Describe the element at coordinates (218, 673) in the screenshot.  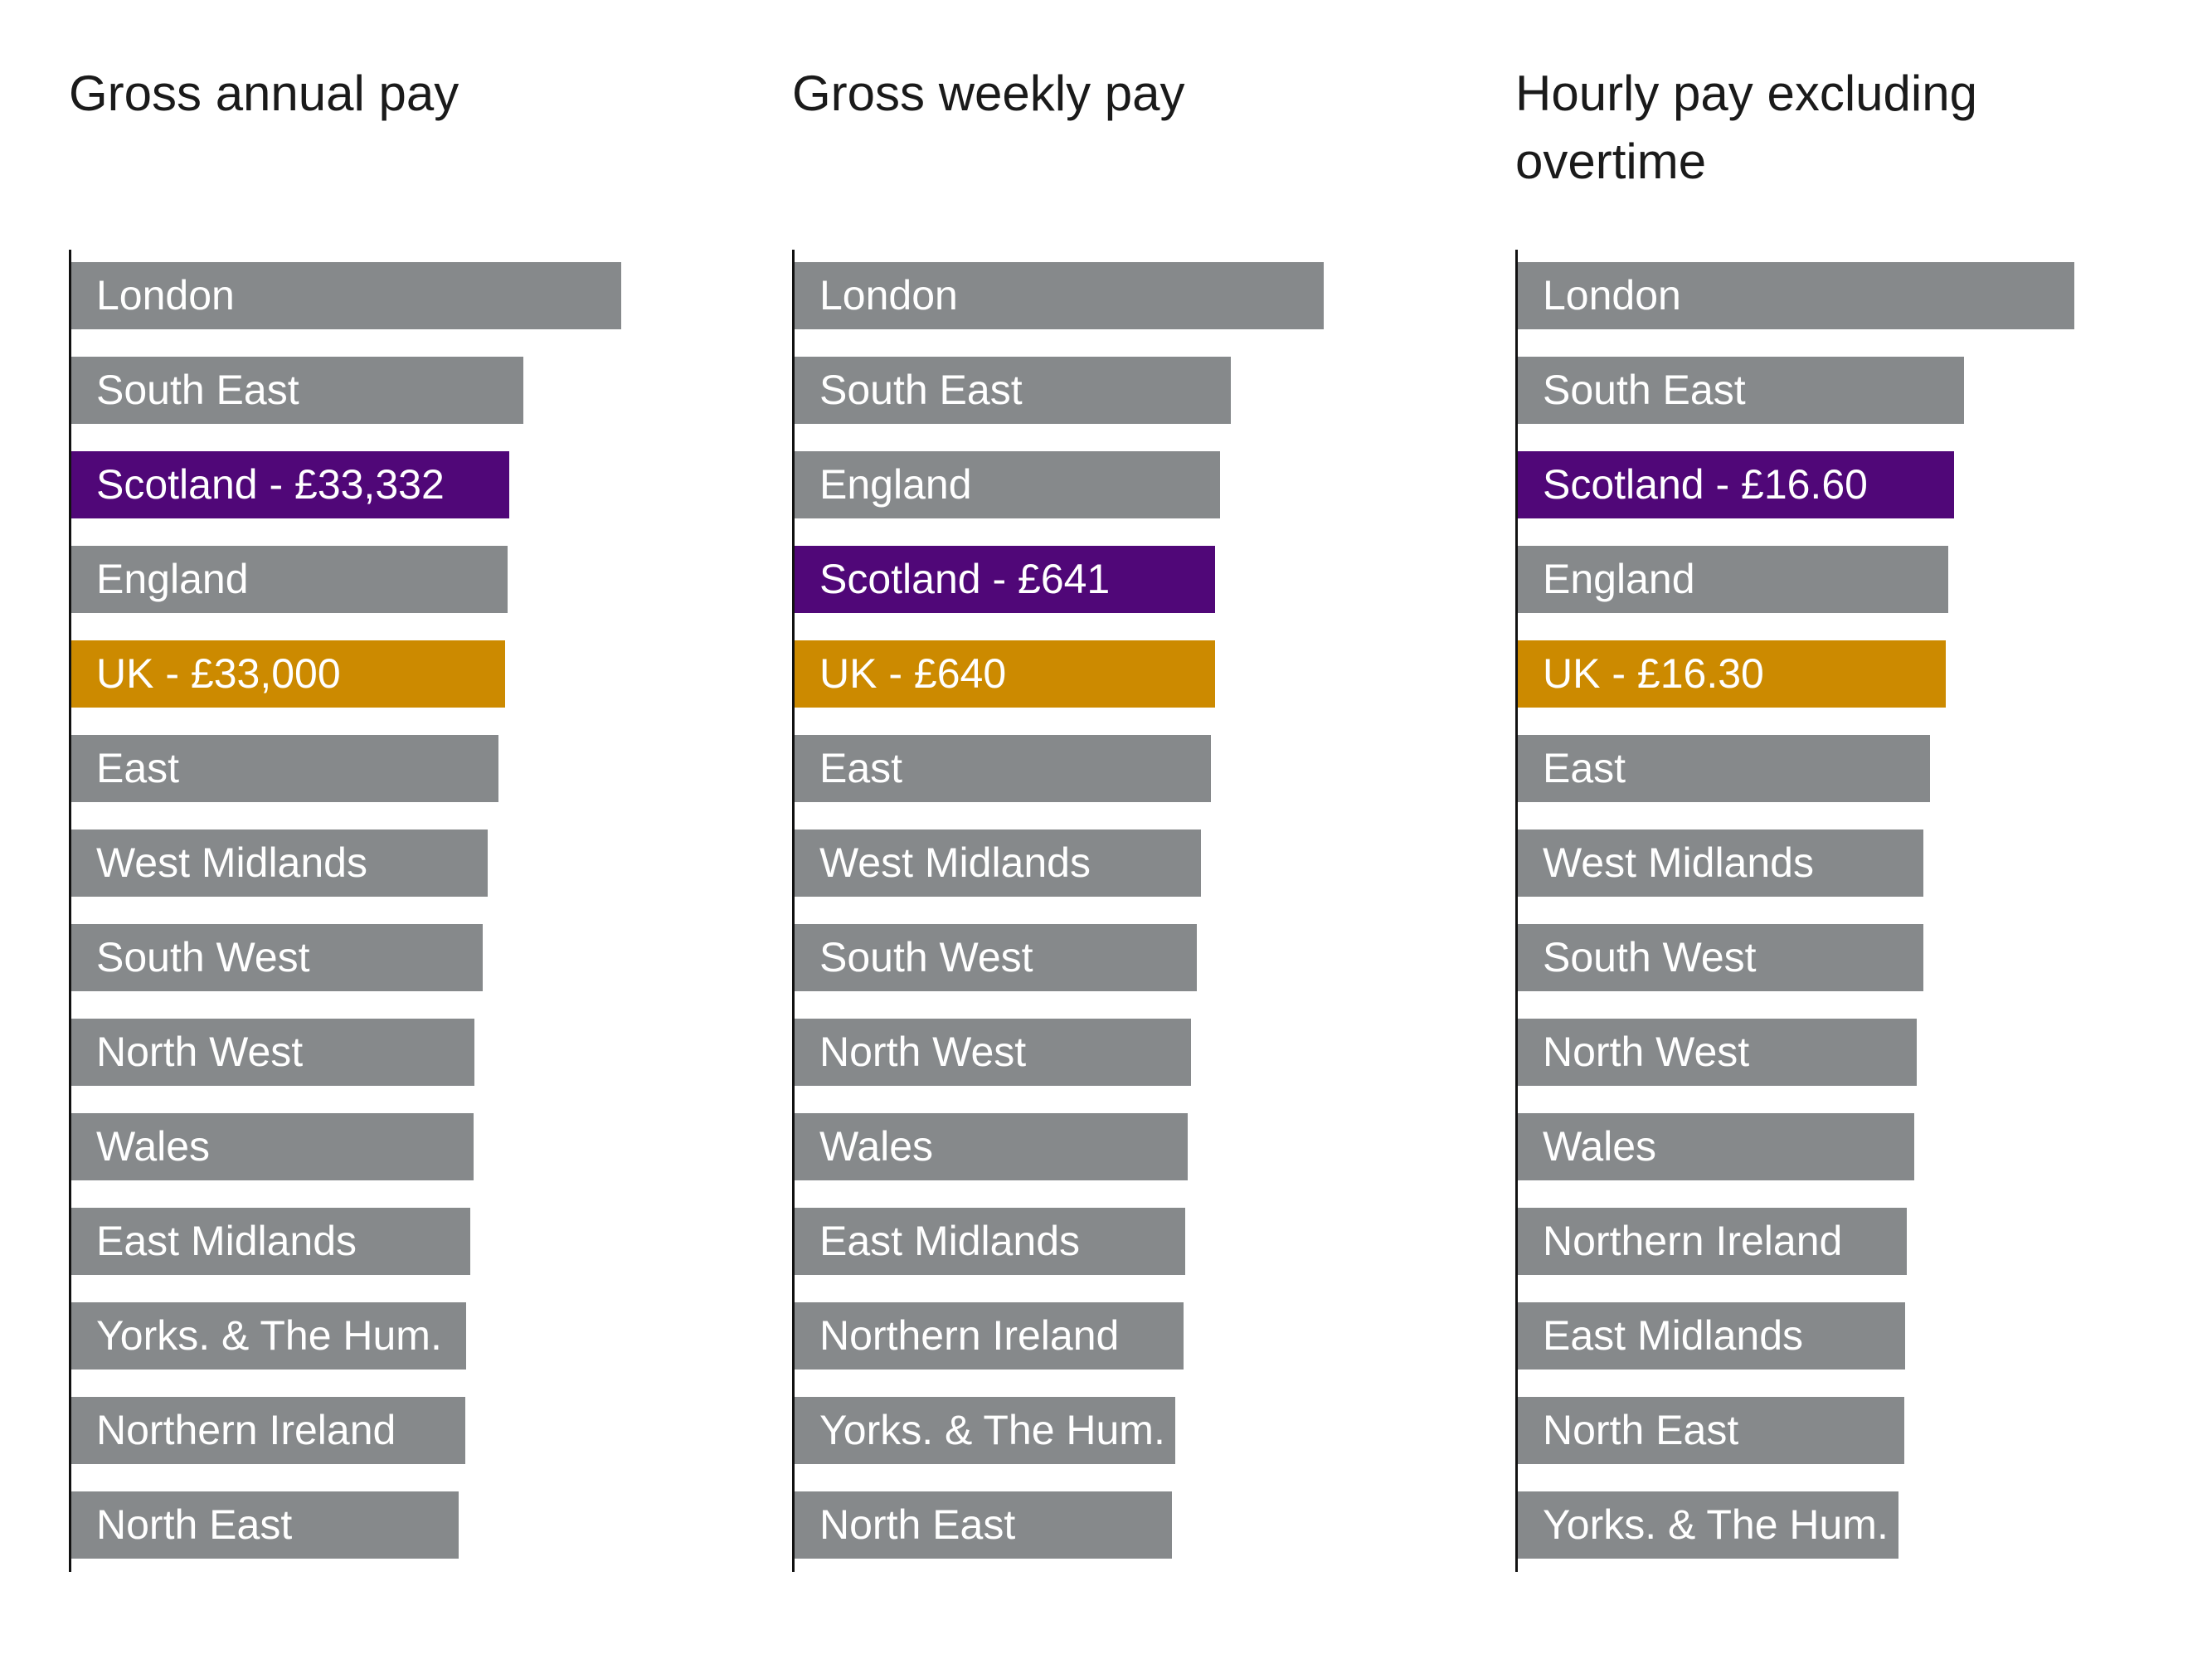
I see `bar-label: UK - £33,000` at that location.